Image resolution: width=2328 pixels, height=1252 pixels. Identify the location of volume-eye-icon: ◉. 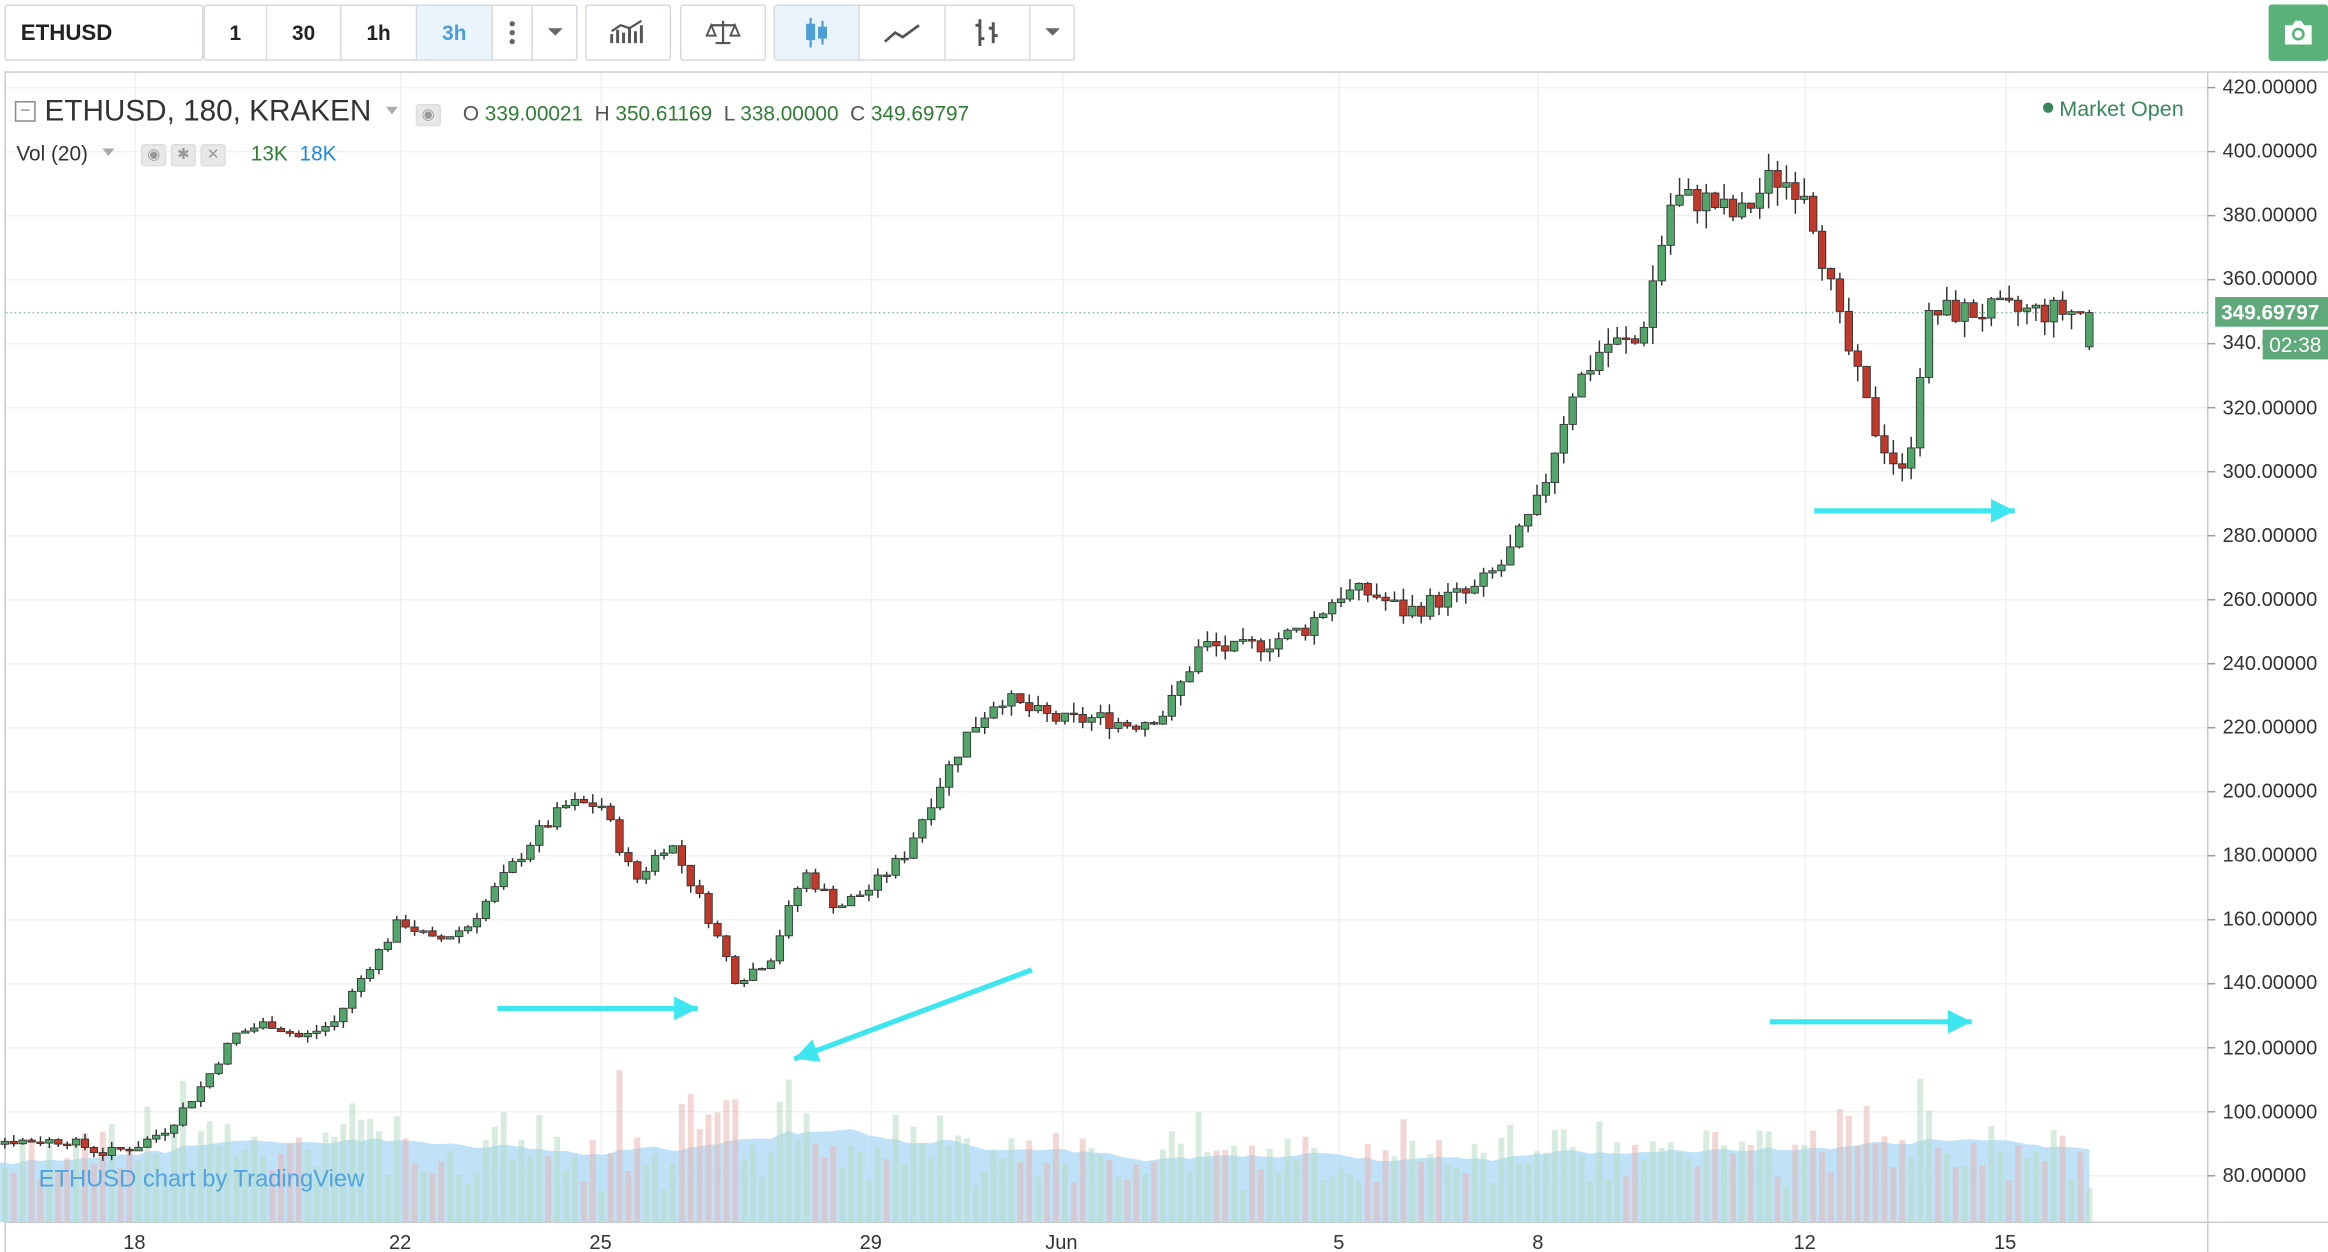
(154, 155).